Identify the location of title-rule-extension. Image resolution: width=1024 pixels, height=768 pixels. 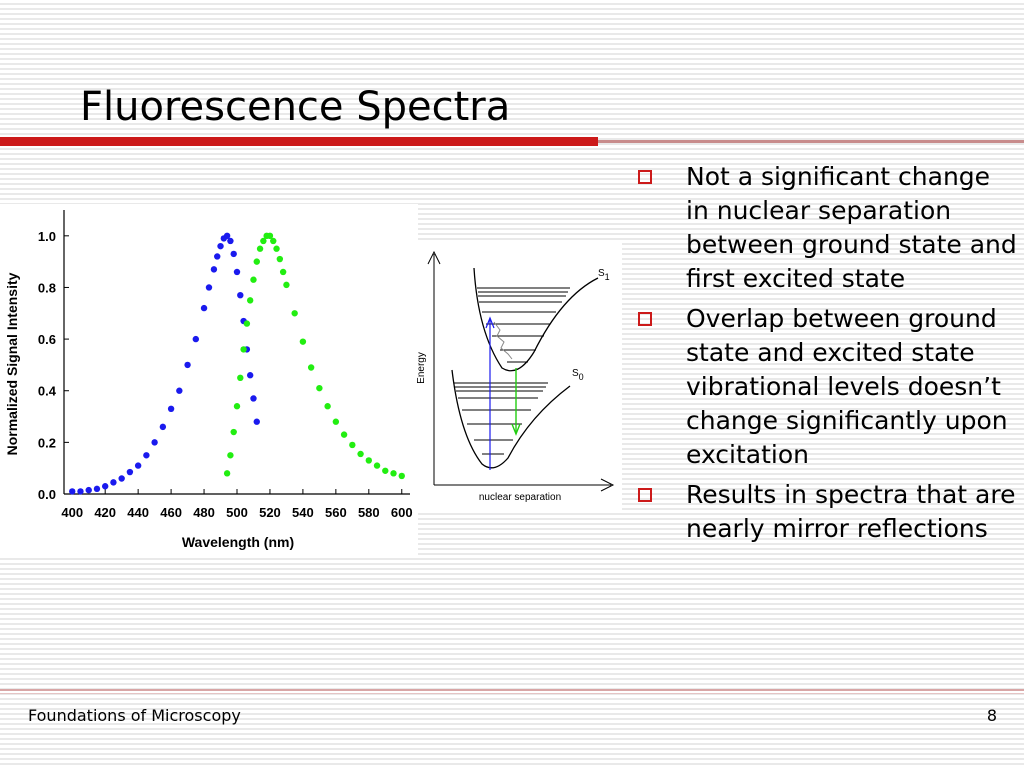
(811, 141).